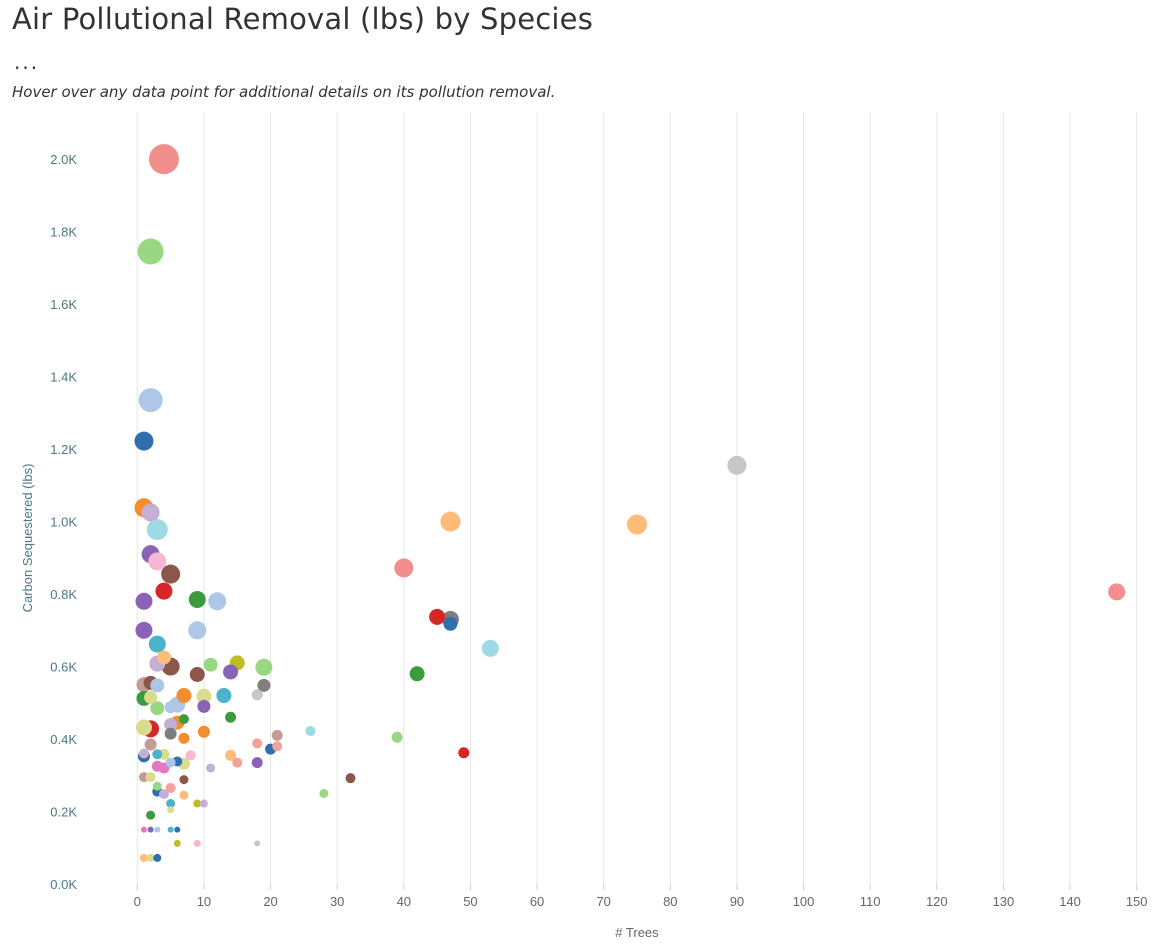 The width and height of the screenshot is (1164, 948). What do you see at coordinates (63, 812) in the screenshot?
I see `y-tick-label: 0.2K` at bounding box center [63, 812].